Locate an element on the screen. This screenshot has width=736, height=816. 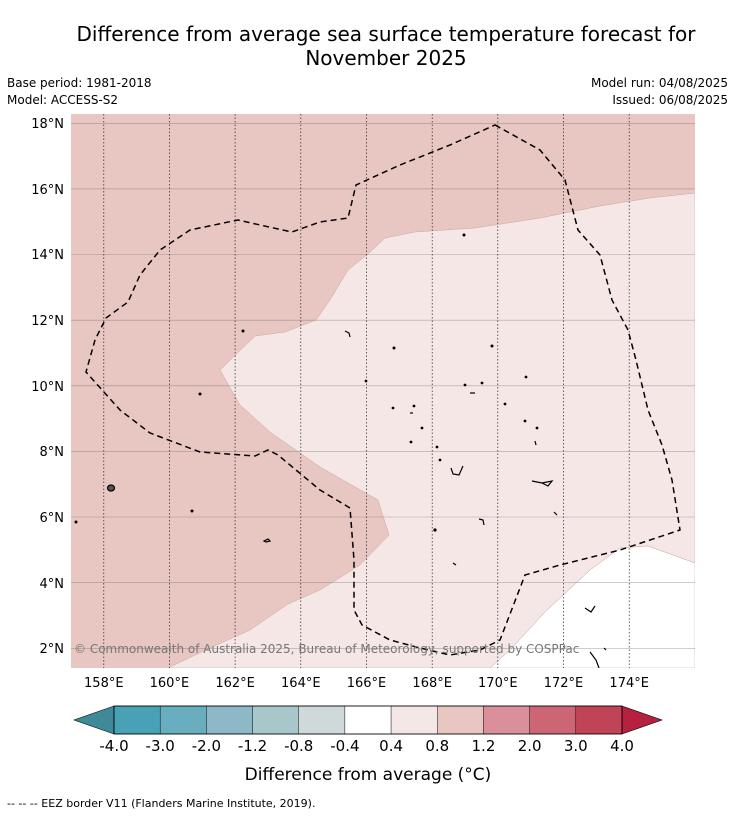
lon-label-170: 170°E is located at coordinates (498, 683).